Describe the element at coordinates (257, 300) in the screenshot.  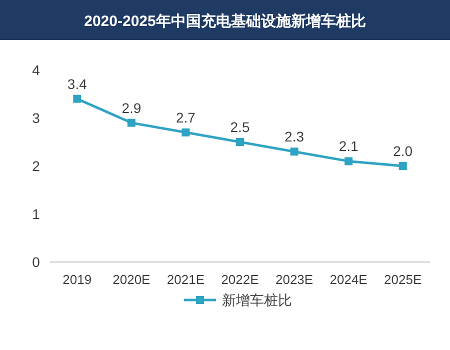
I see `legend-label: 新增车桩比` at that location.